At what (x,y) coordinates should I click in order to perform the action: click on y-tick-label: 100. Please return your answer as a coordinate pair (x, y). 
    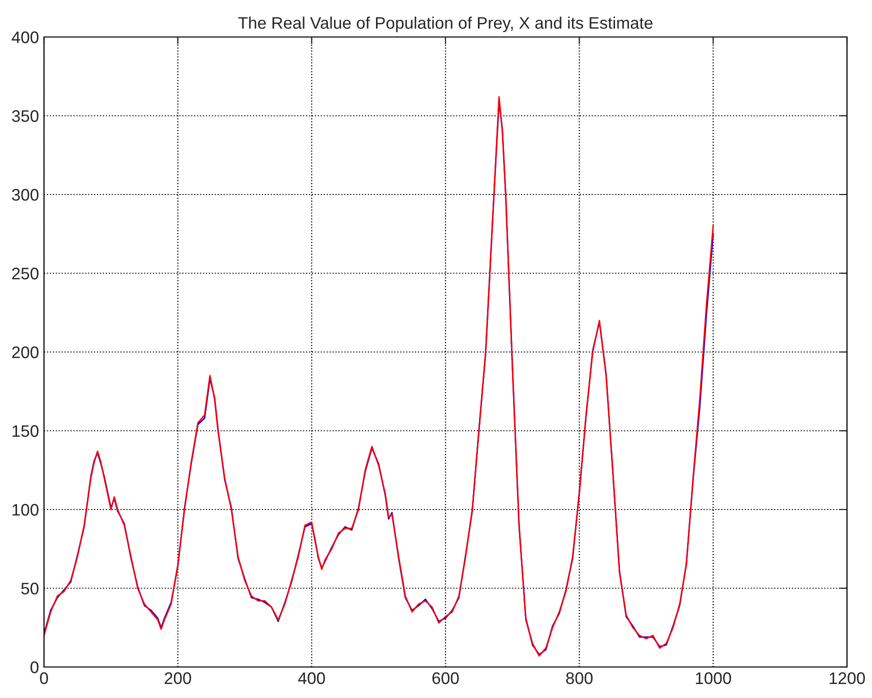
    Looking at the image, I should click on (25, 510).